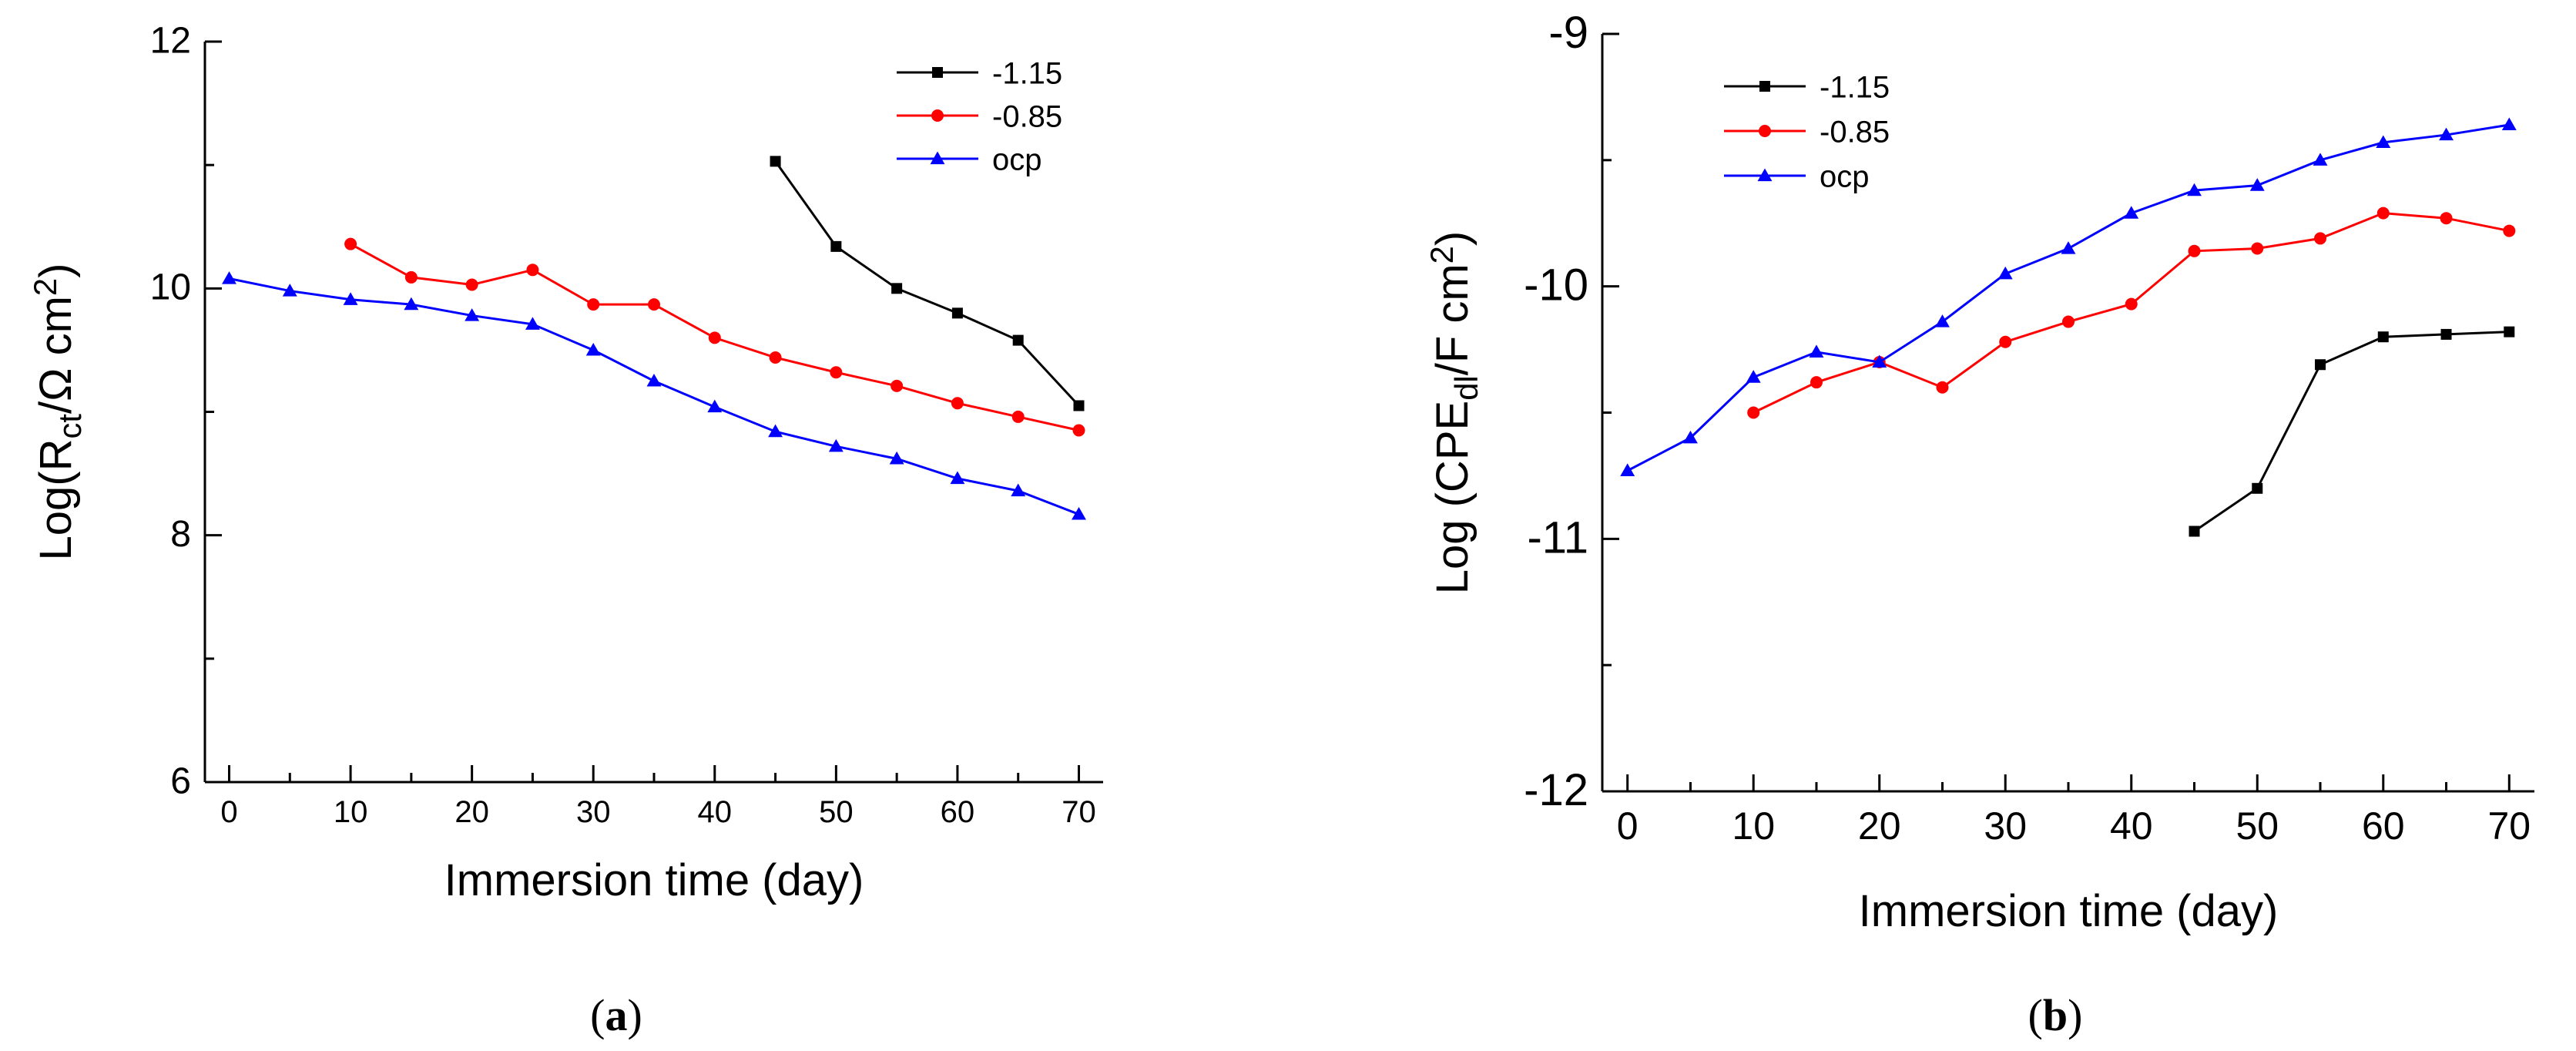 Image resolution: width=2576 pixels, height=1051 pixels. What do you see at coordinates (170, 287) in the screenshot?
I see `y-tick-label: 10` at bounding box center [170, 287].